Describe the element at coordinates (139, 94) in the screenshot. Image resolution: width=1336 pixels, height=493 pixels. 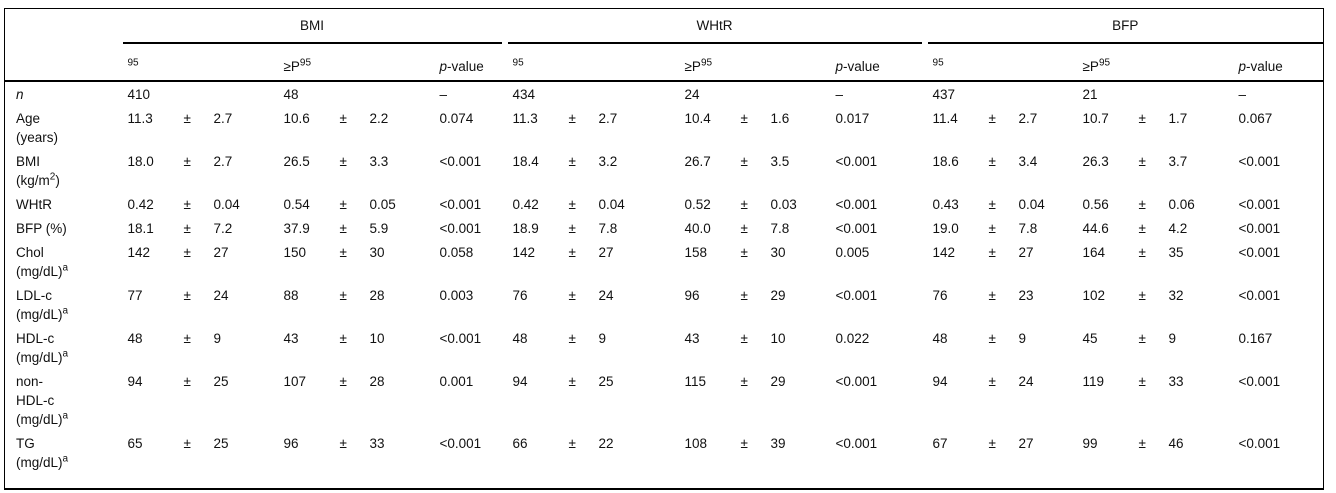
I see `mean-value: 410` at that location.